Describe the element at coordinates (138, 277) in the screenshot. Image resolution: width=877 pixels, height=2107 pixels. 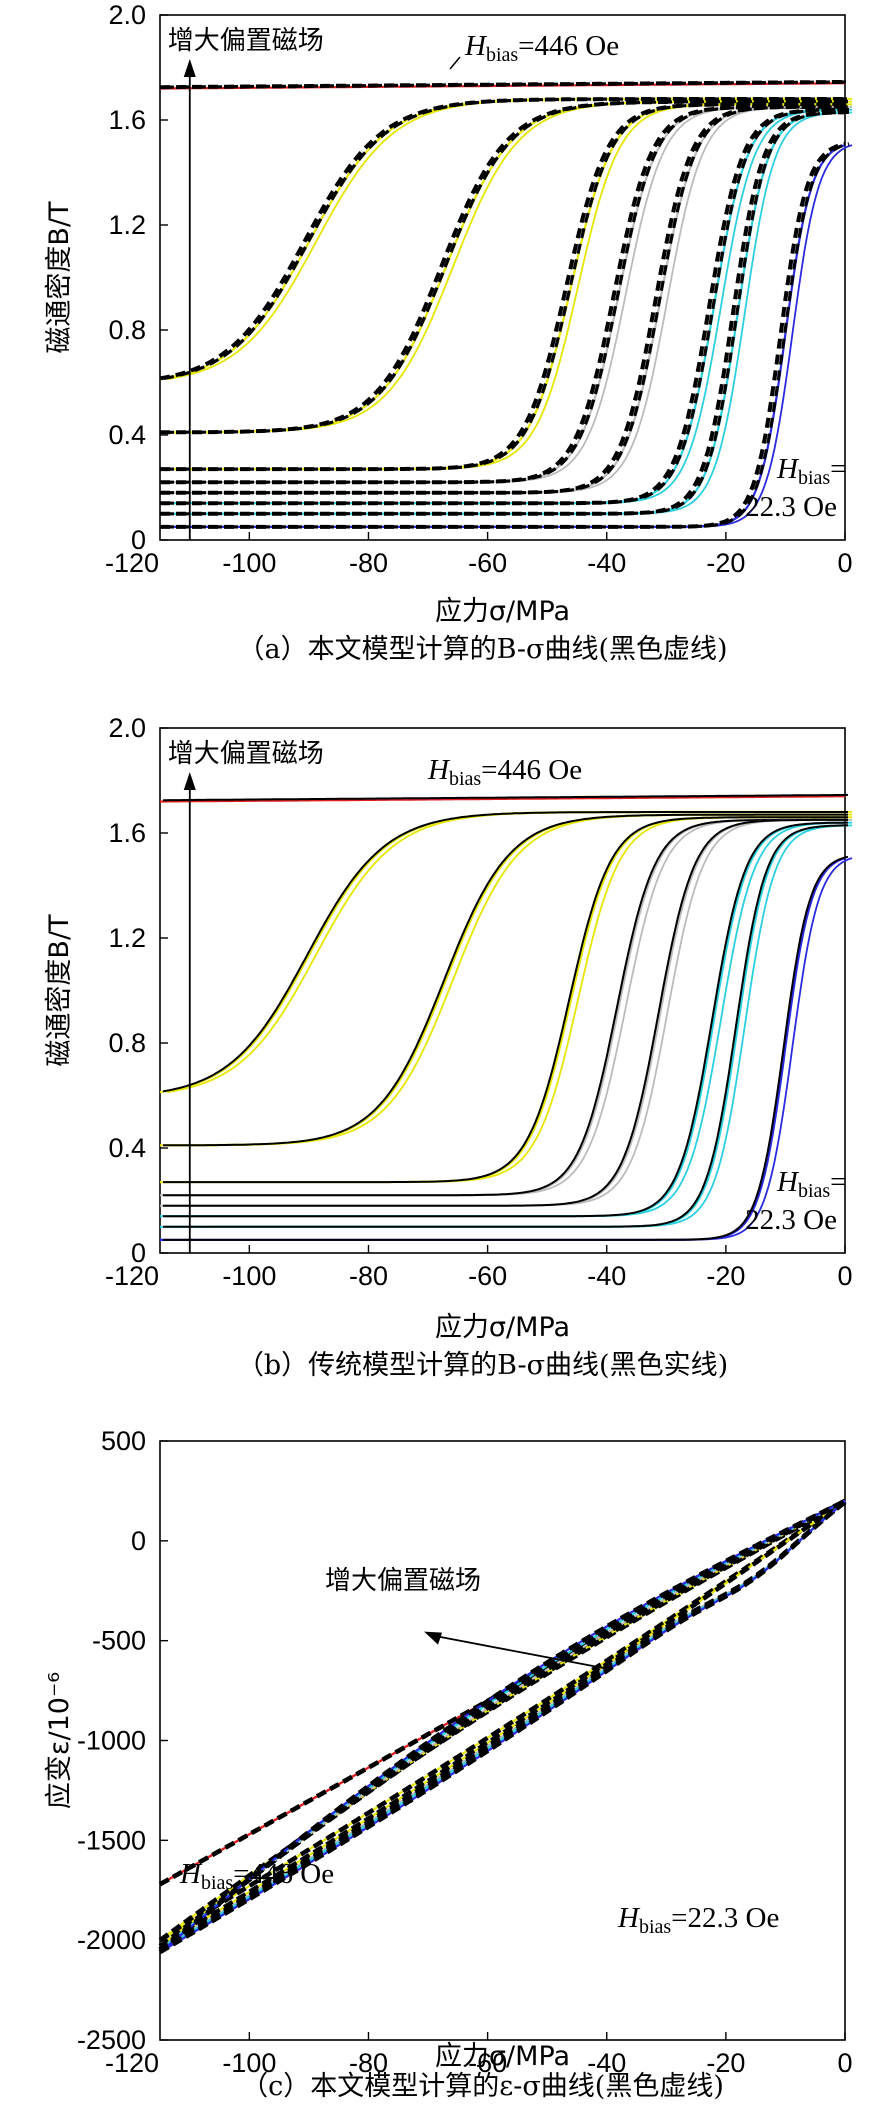
I see `y-axis-ticks: 0 0.4 0.8 1.2 1.6 2.0` at that location.